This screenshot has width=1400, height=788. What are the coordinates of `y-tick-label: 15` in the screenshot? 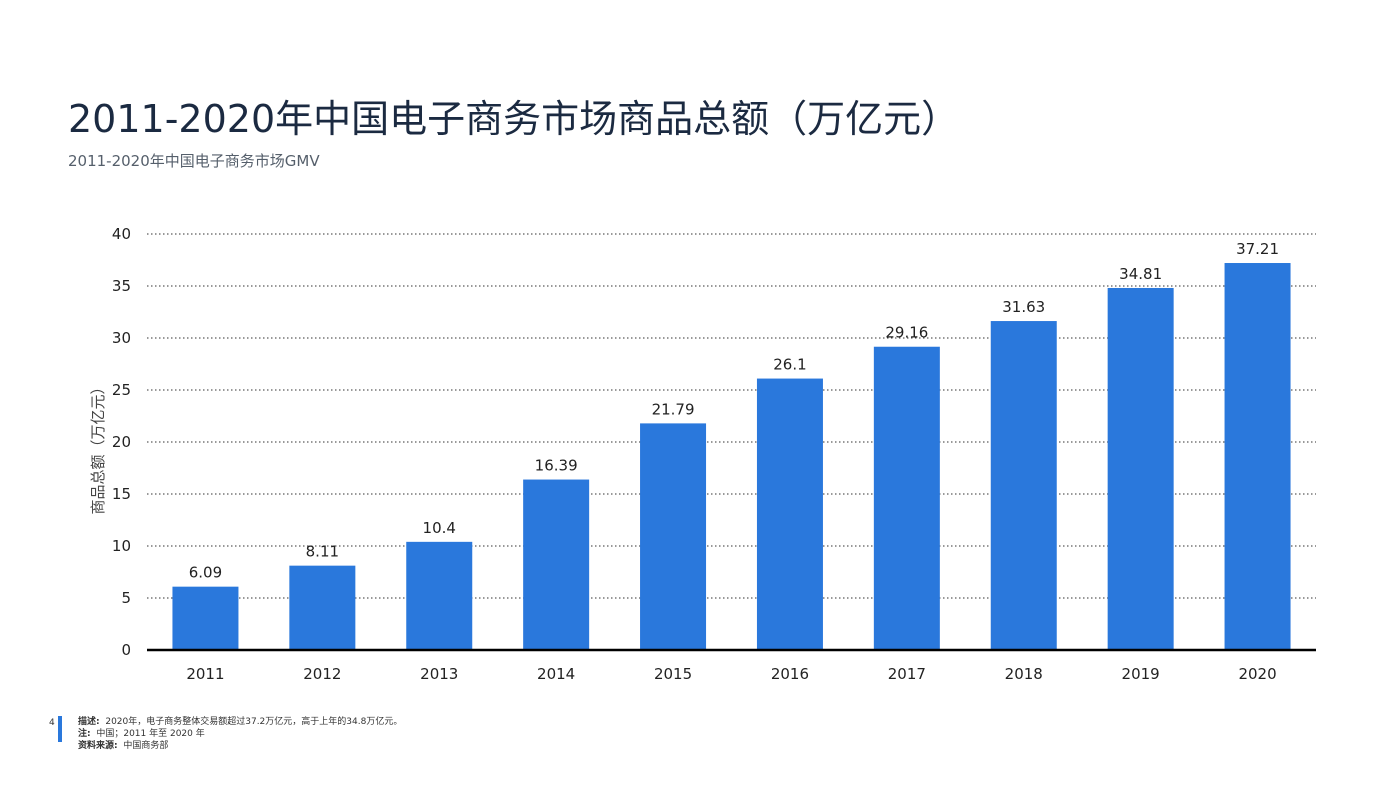 It's located at (121, 494).